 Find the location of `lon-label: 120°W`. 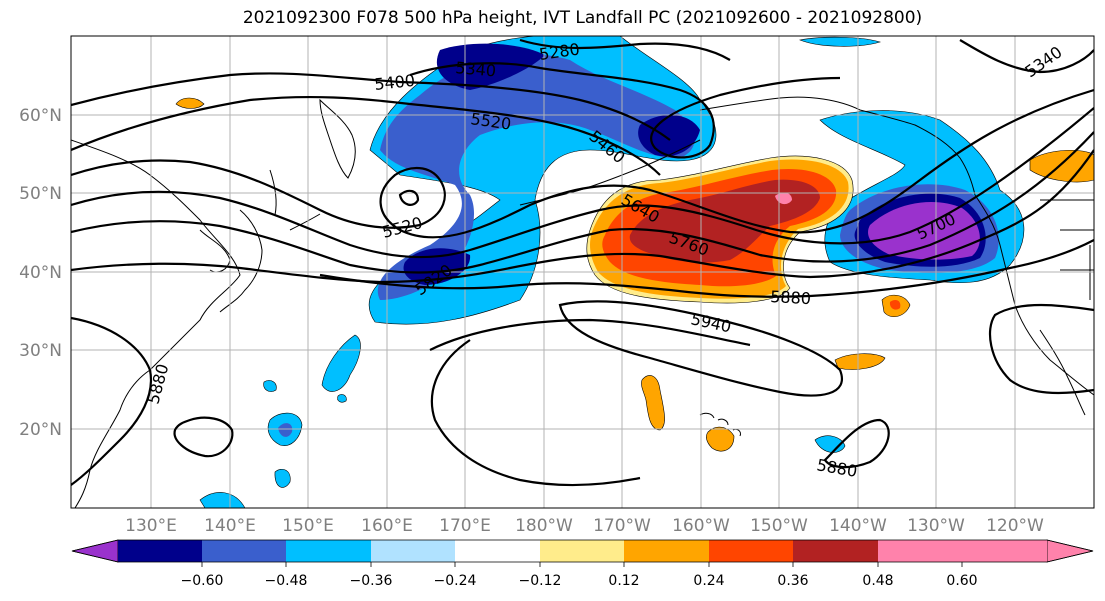

lon-label: 120°W is located at coordinates (1015, 526).